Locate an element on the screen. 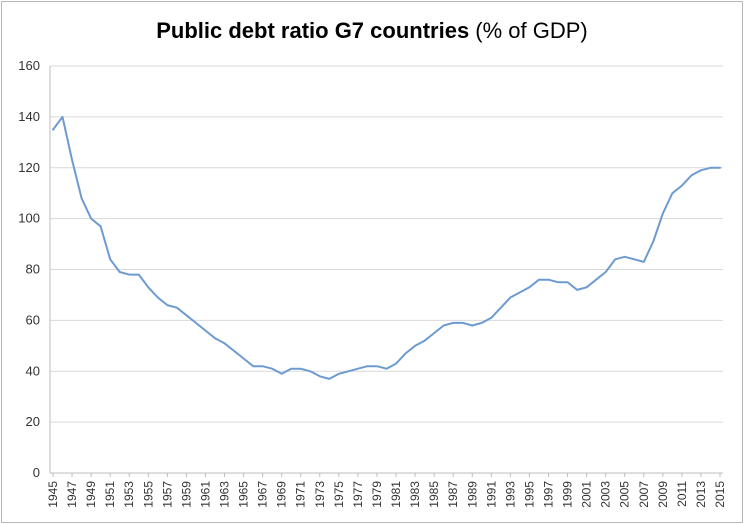  x-tick-label: 1987 is located at coordinates (453, 494).